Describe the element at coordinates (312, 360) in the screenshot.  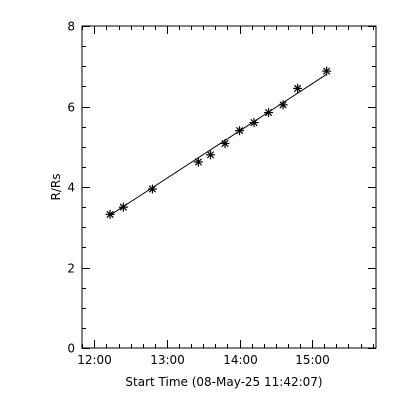
I see `x-tick-label: 15:00` at that location.